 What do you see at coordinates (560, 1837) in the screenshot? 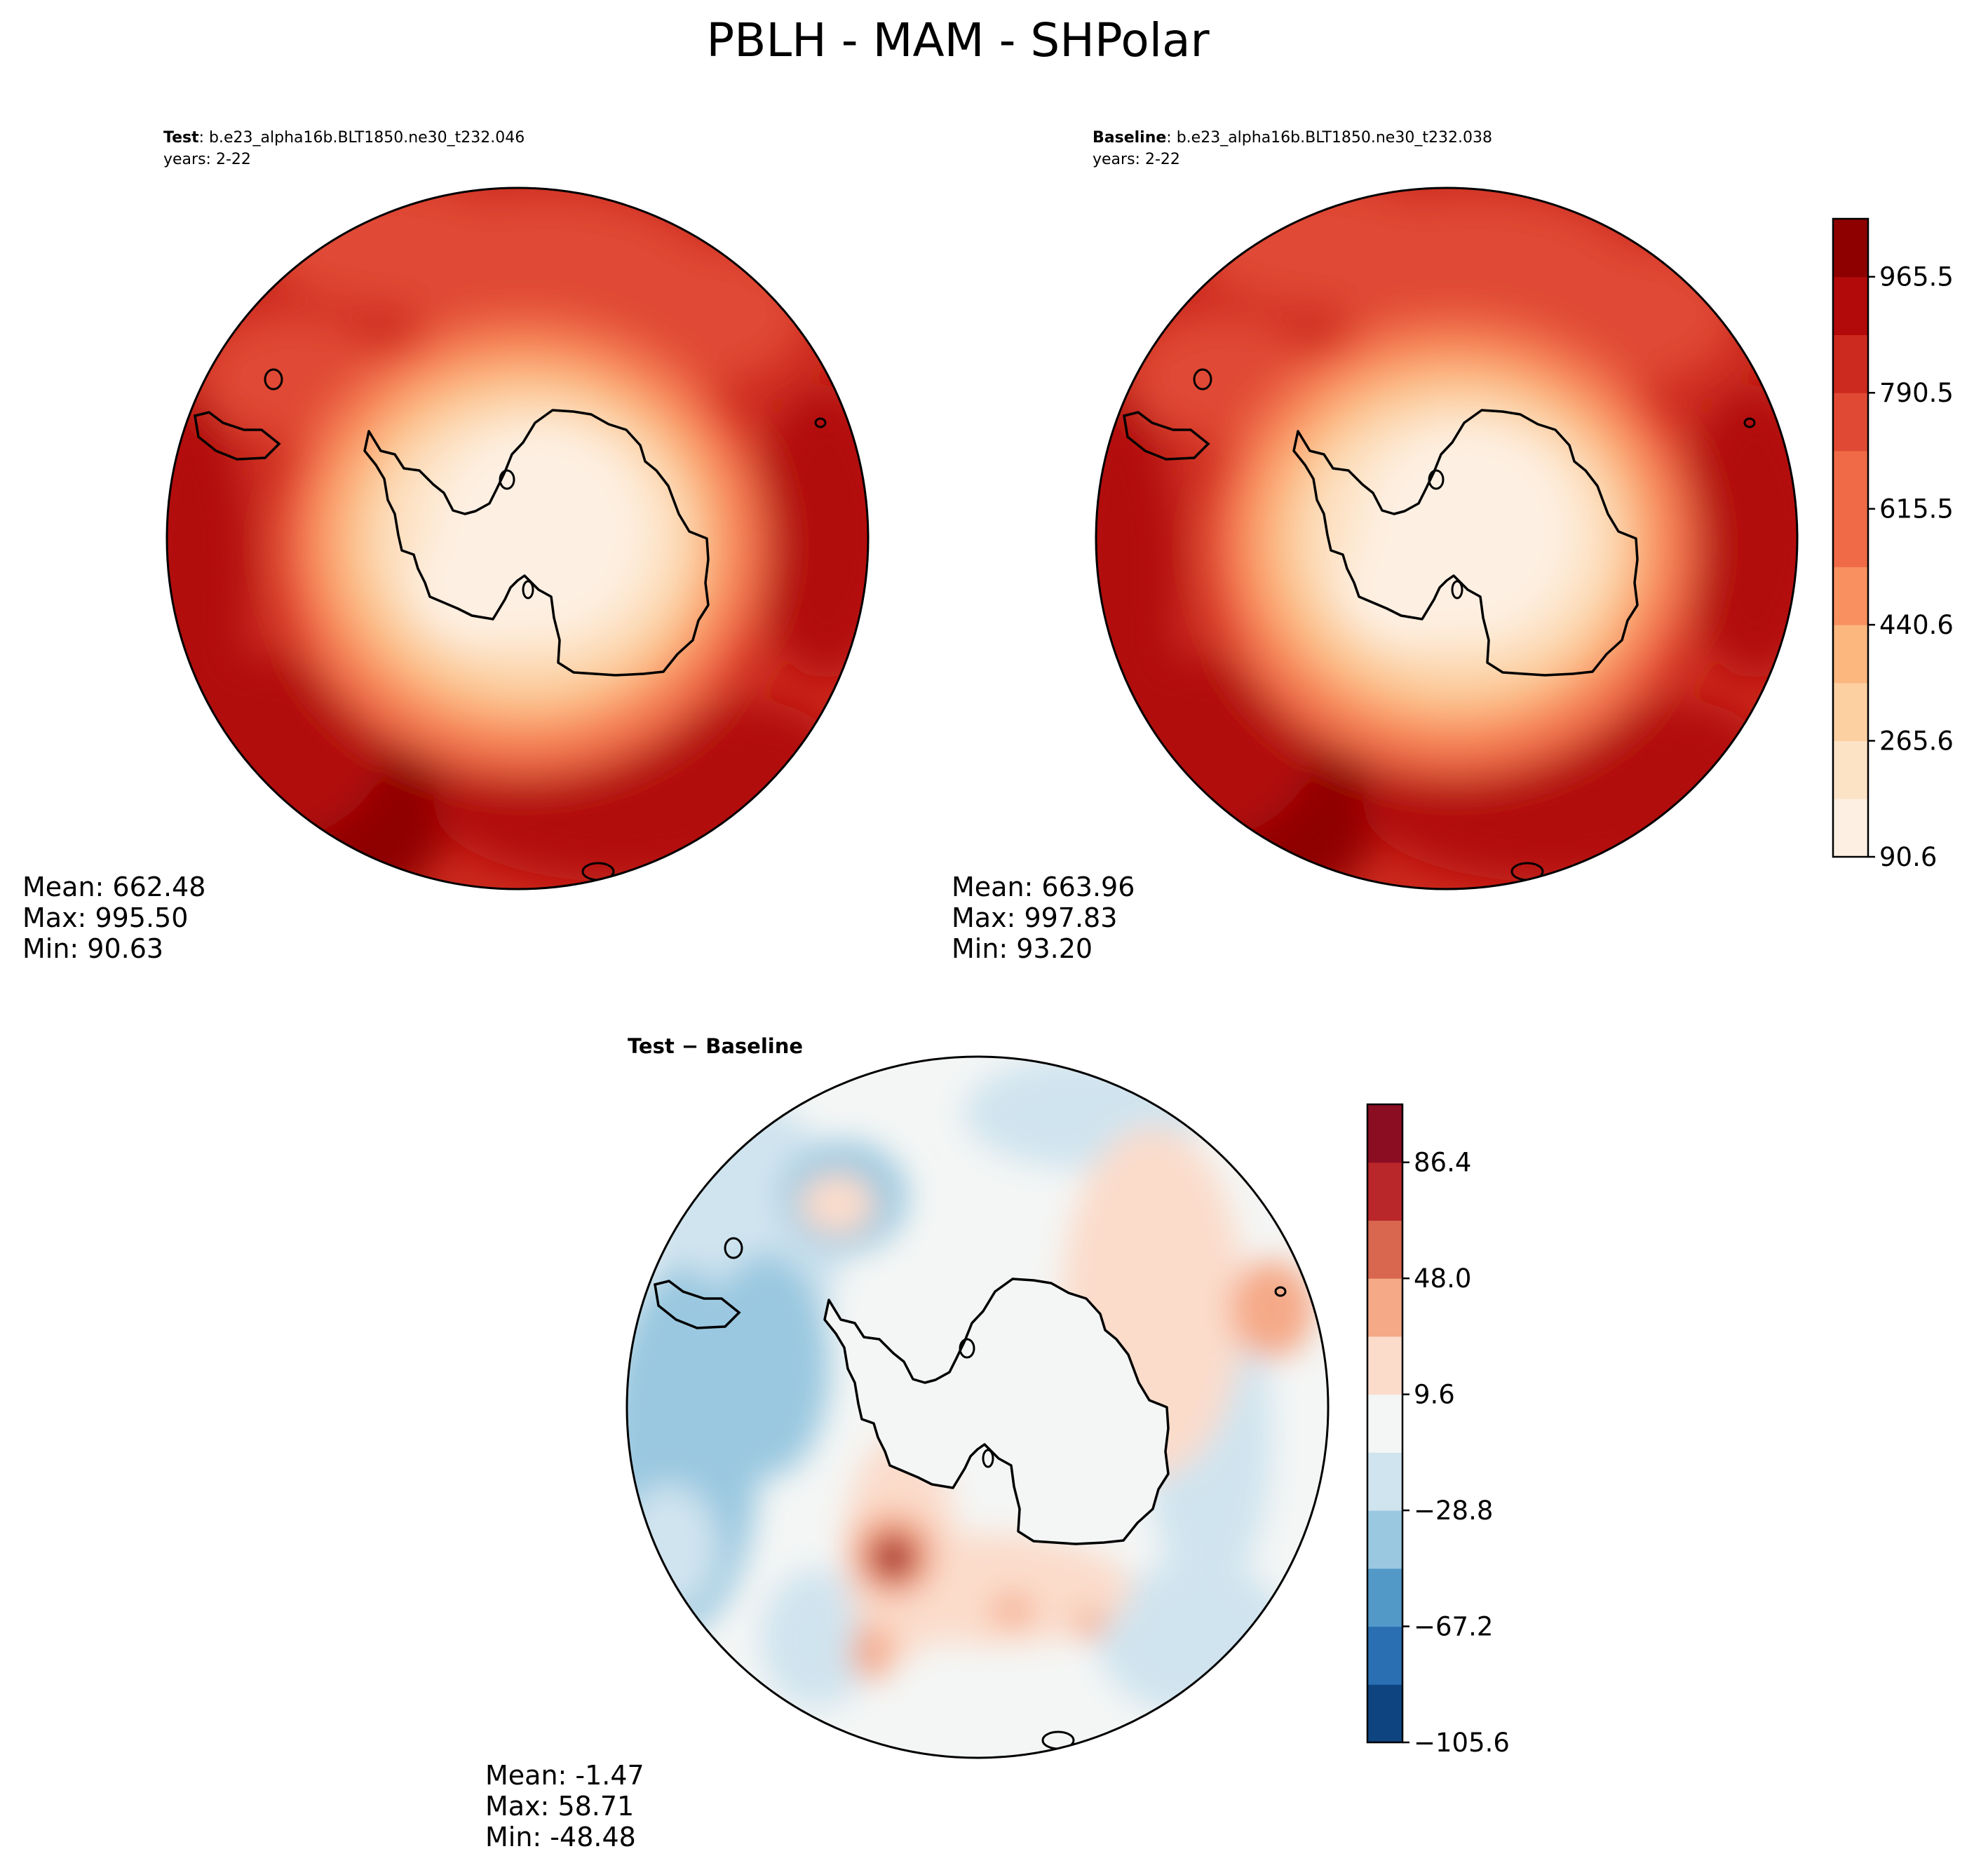
I see `difference-min: Min: -48.48` at bounding box center [560, 1837].